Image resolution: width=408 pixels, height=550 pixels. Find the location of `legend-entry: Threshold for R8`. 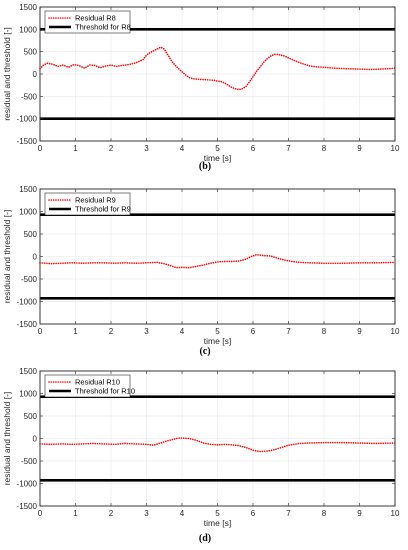

legend-entry: Threshold for R8 is located at coordinates (103, 27).